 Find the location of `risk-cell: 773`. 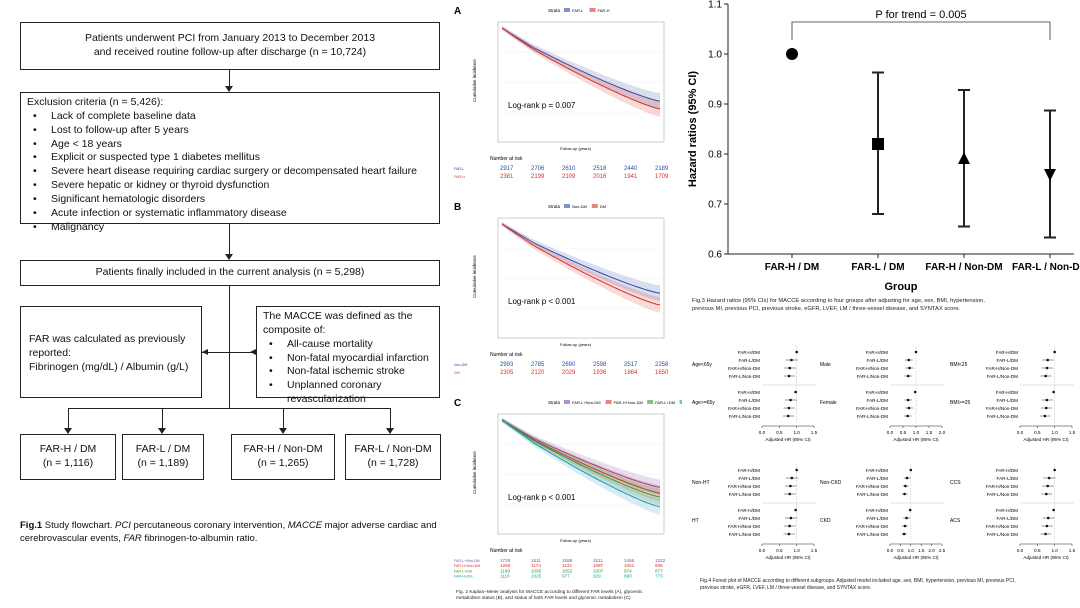

risk-cell: 773 is located at coordinates (659, 576).